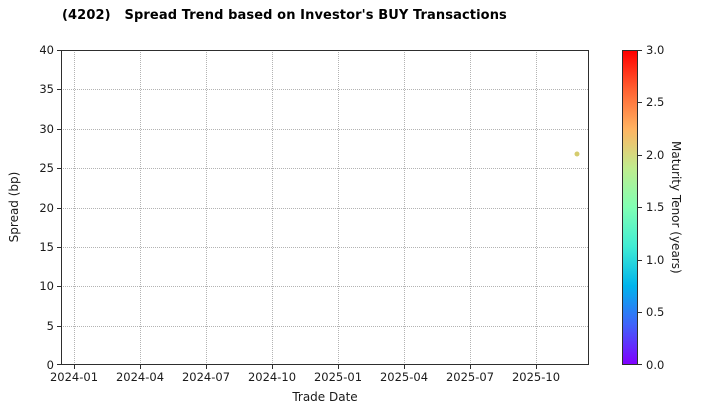 This screenshot has width=720, height=420. What do you see at coordinates (325, 397) in the screenshot?
I see `x-axis-title: Trade Date` at bounding box center [325, 397].